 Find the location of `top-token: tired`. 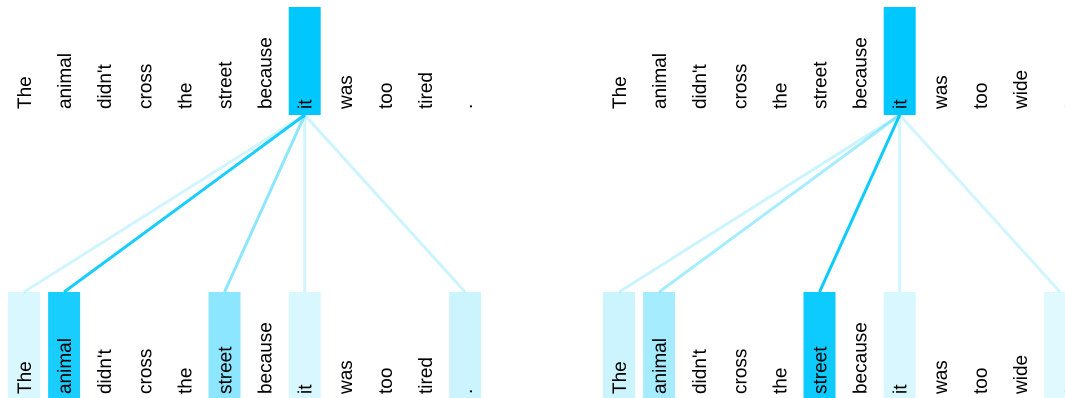

top-token: tired is located at coordinates (426, 90).